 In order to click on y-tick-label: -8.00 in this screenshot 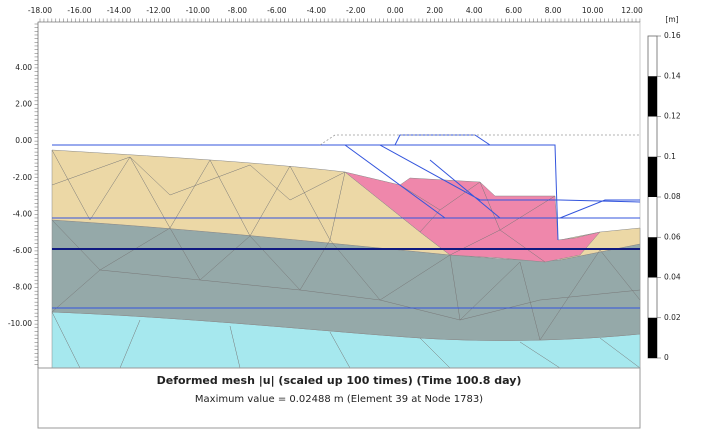, I will do `click(23, 287)`.